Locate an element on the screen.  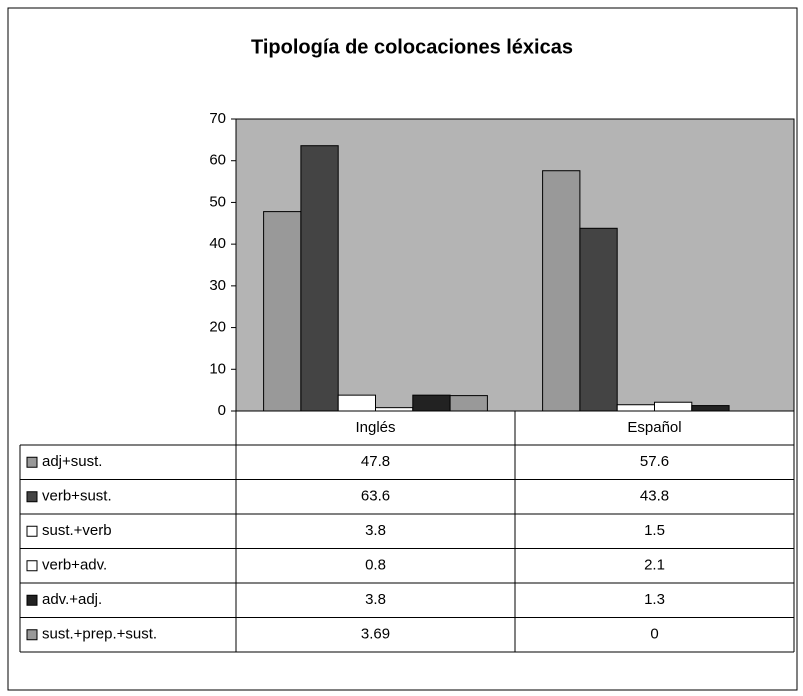
table-value: 47.8 is located at coordinates (375, 461).